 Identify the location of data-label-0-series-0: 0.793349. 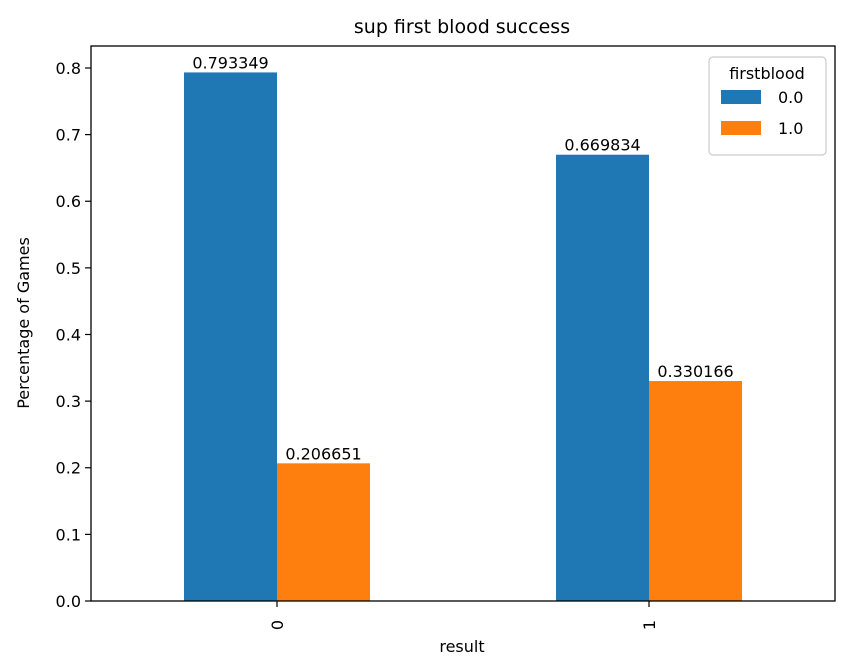
(230, 62).